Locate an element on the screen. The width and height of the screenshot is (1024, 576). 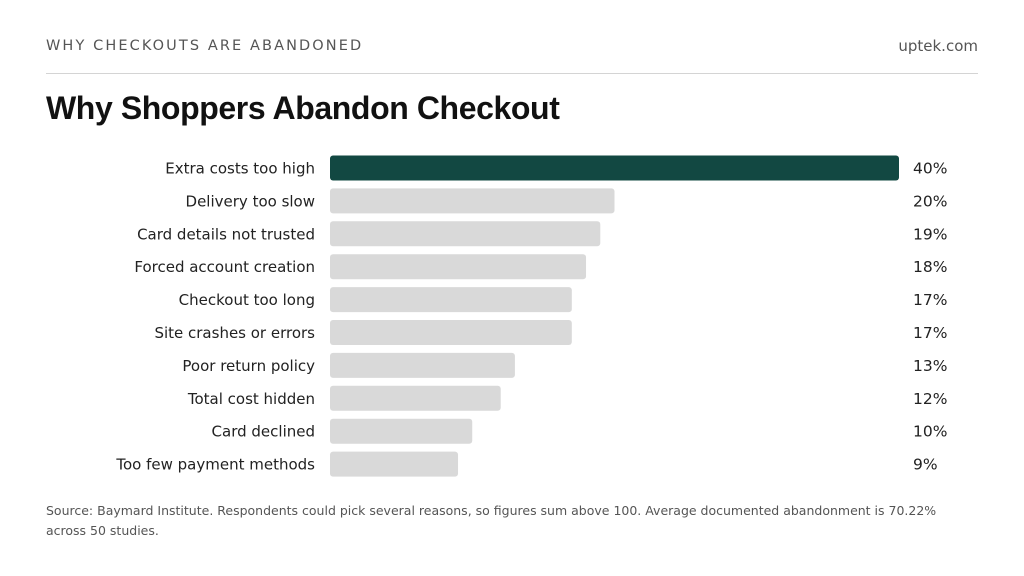
bar-extra-costs-too-high is located at coordinates (614, 168).